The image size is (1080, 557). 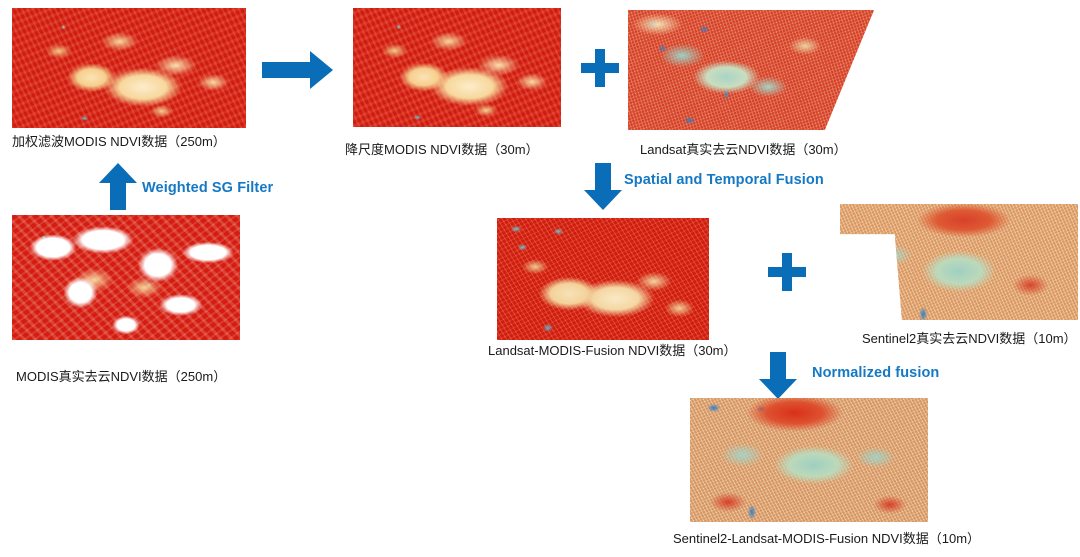 I want to click on ndvi-raster-modis-raw, so click(x=126, y=277).